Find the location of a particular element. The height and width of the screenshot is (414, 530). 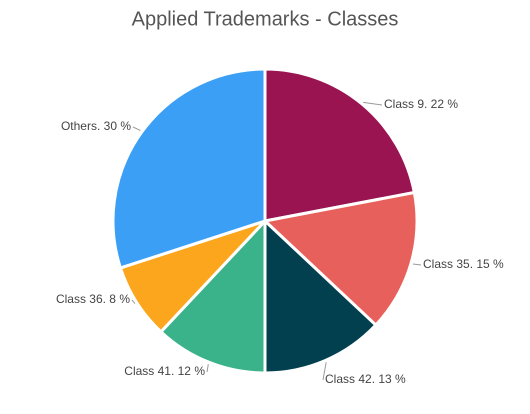

slice-label: Class 42. 13 % is located at coordinates (365, 379).